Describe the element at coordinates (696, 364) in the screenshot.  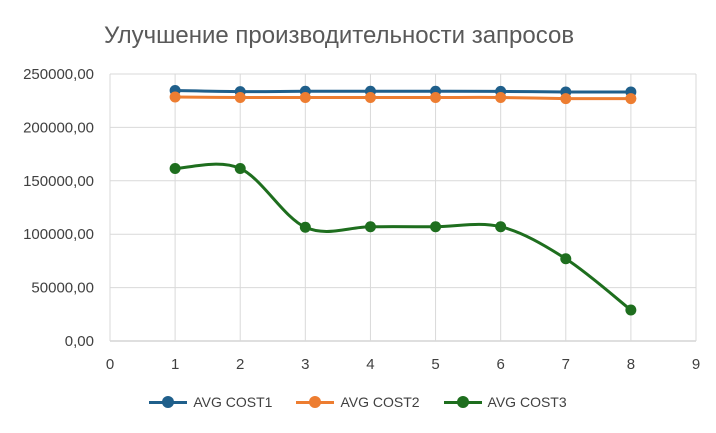
I see `x-tick-label: 9` at that location.